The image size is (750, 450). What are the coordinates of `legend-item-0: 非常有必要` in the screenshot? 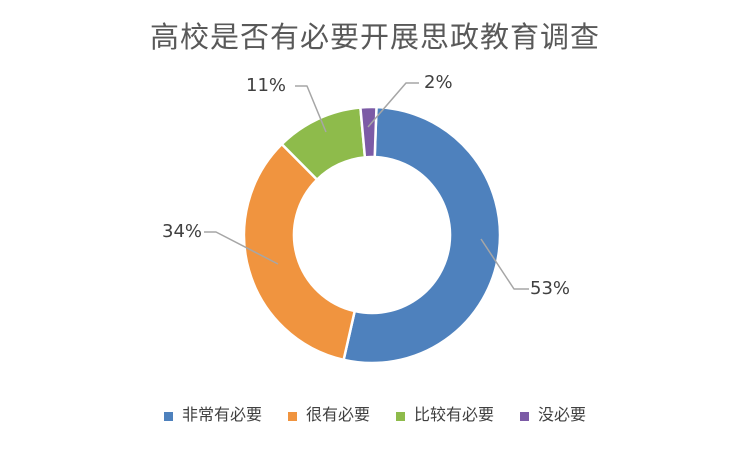 It's located at (212, 416).